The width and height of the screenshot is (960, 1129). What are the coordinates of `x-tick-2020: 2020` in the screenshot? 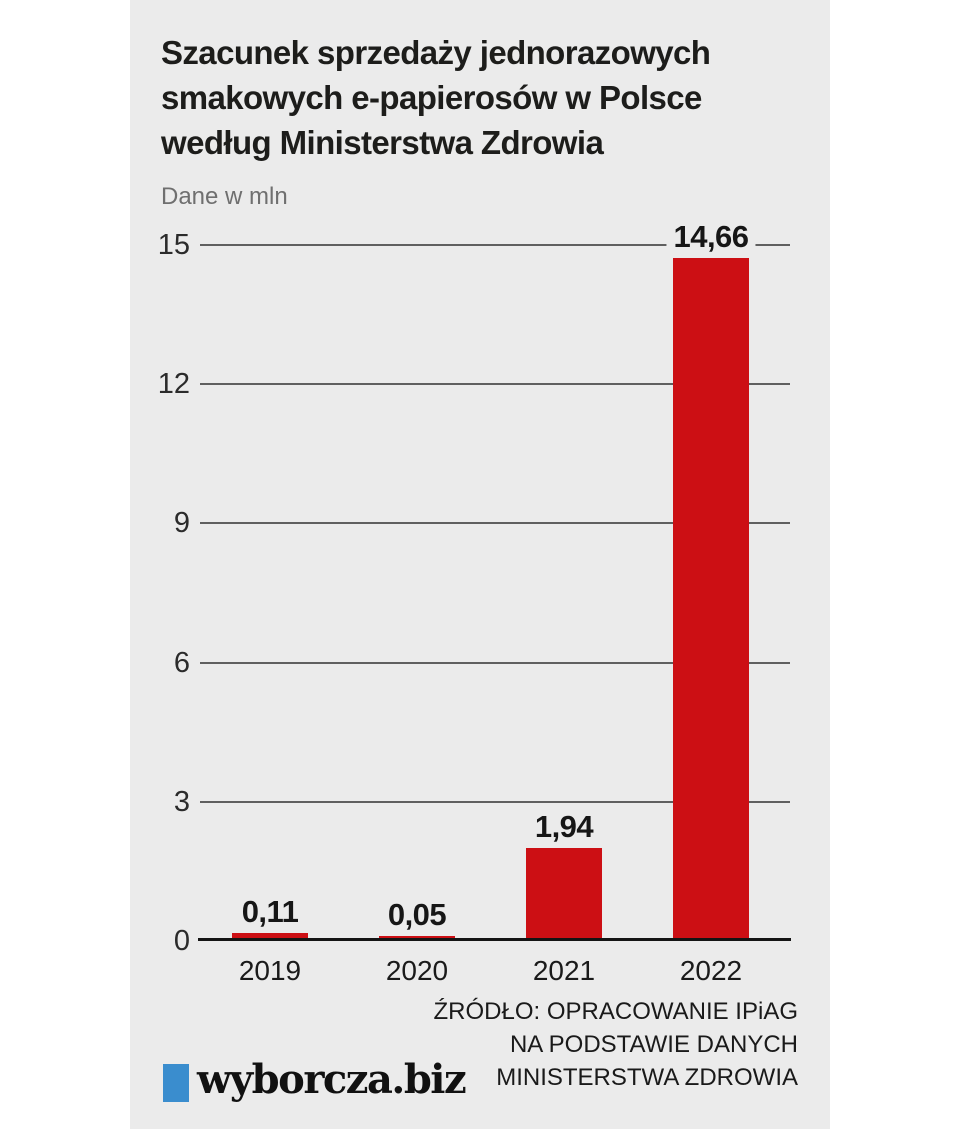 It's located at (417, 970).